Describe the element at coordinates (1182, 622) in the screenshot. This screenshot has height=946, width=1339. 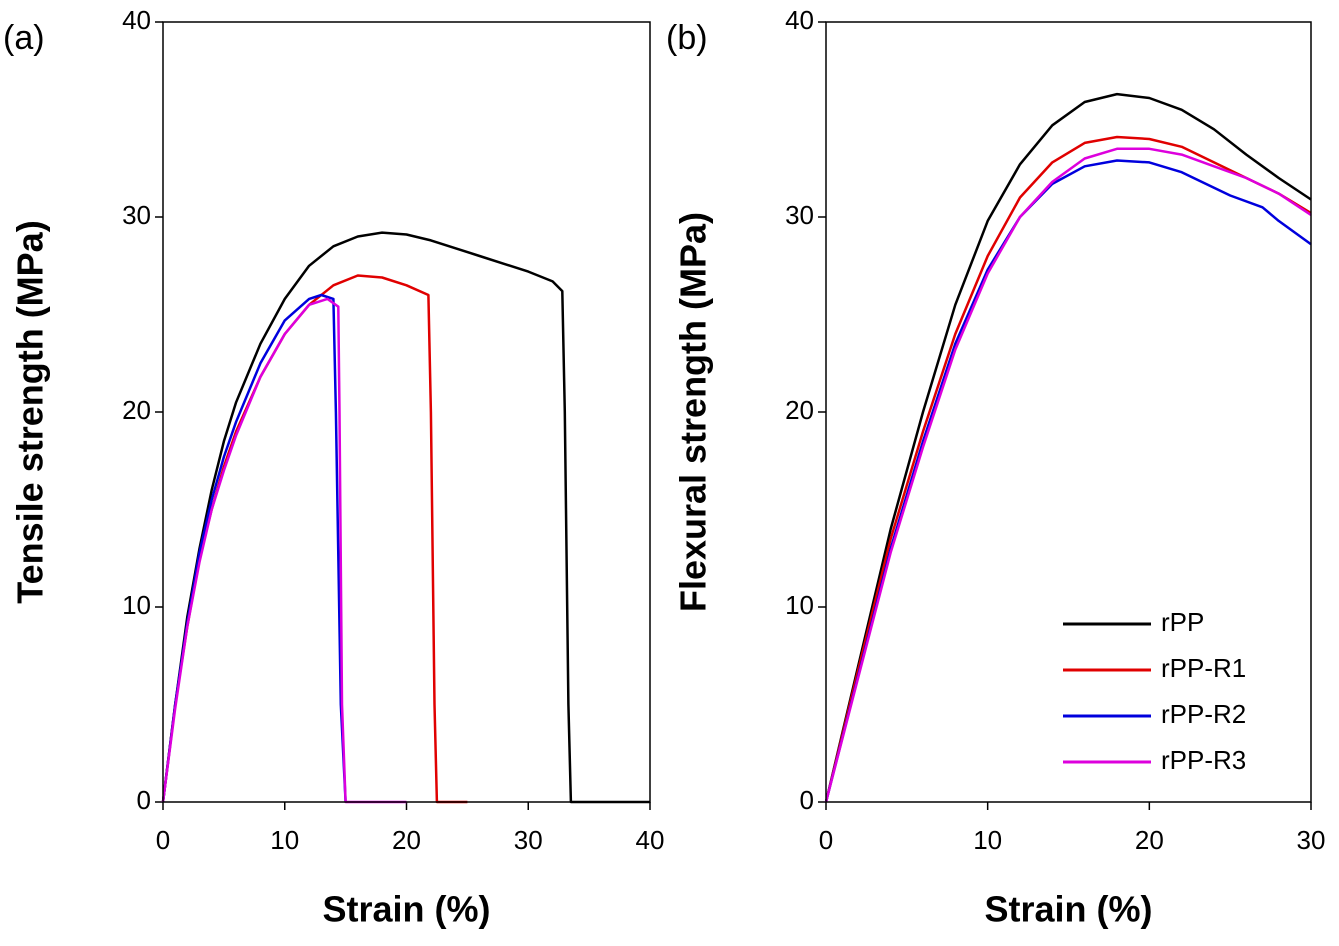
I see `legend-label: rPP` at that location.